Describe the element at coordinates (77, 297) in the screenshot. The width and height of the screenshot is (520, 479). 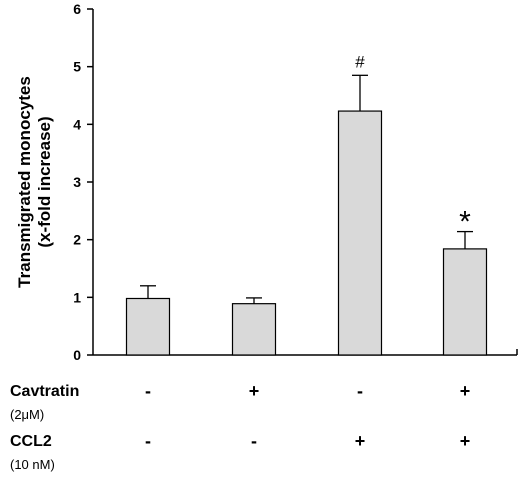
I see `y-tick-label: 1` at that location.